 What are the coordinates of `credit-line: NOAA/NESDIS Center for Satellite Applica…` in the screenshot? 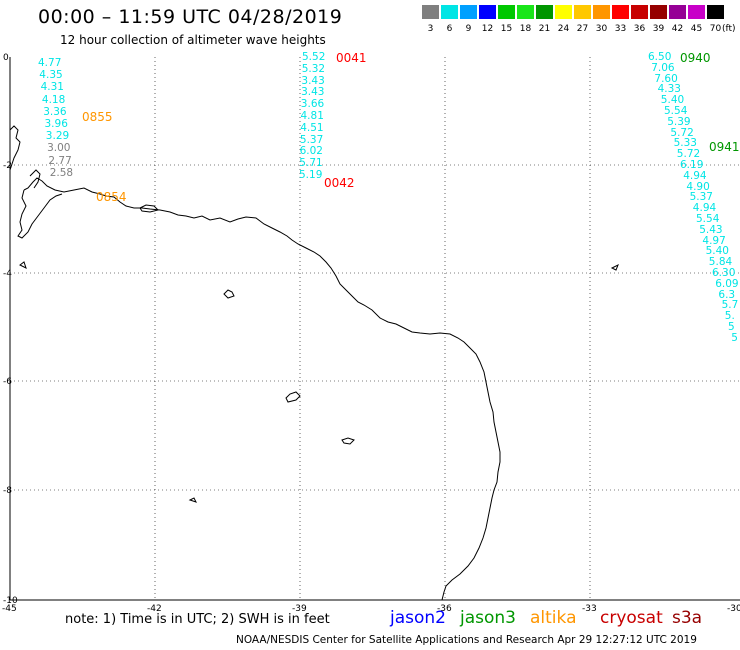 It's located at (466, 640).